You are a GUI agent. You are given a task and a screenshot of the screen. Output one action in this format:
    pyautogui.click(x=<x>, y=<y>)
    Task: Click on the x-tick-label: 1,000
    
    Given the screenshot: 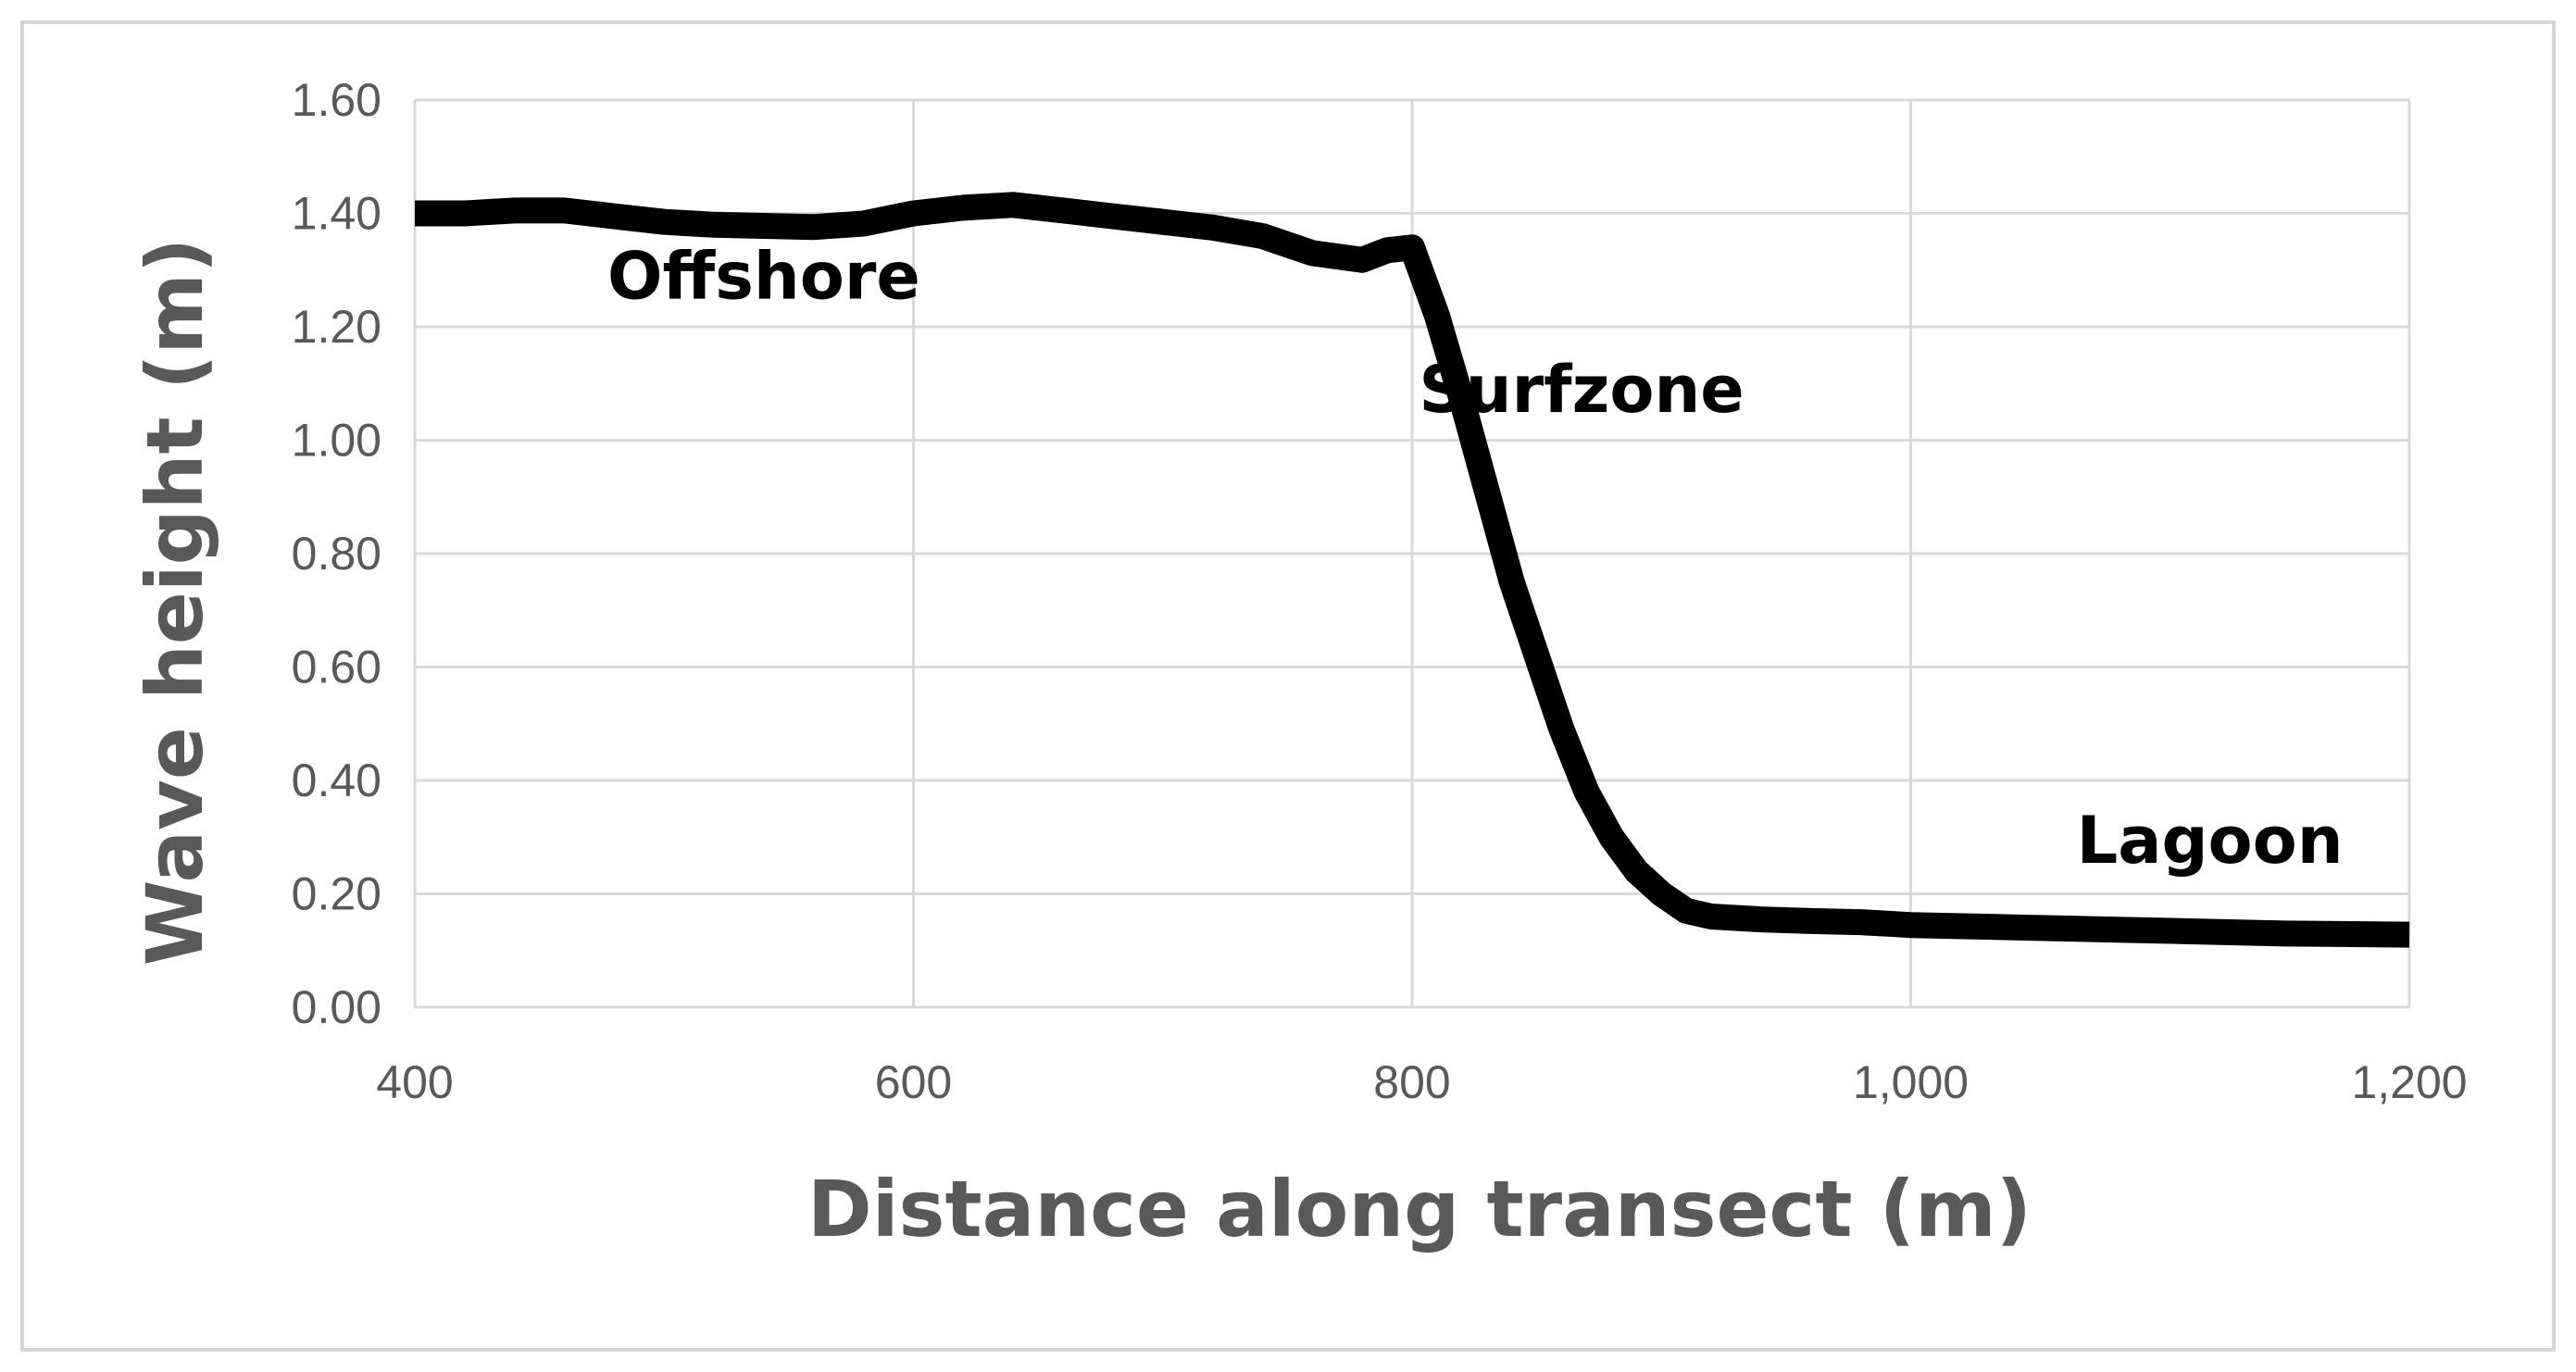 What is the action you would take?
    pyautogui.click(x=1911, y=1082)
    